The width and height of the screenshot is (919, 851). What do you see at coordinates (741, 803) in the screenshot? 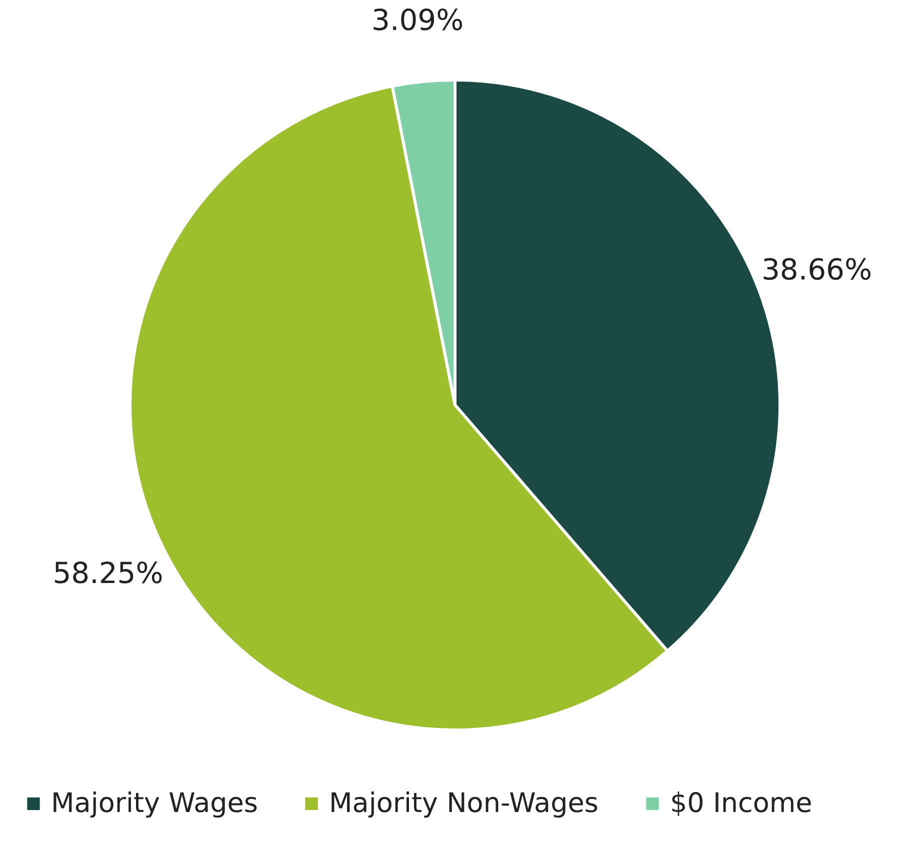
I see `legend-label: $0 Income` at bounding box center [741, 803].